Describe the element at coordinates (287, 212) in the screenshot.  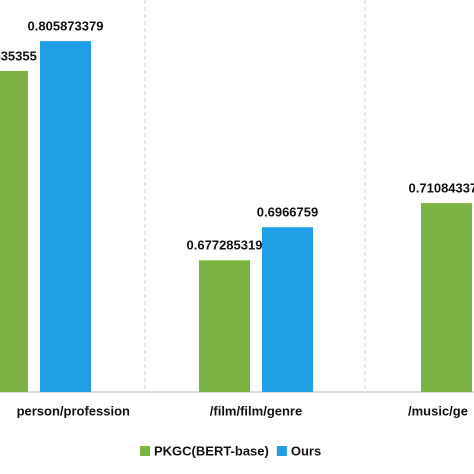
I see `data-label: 0.6966759` at that location.